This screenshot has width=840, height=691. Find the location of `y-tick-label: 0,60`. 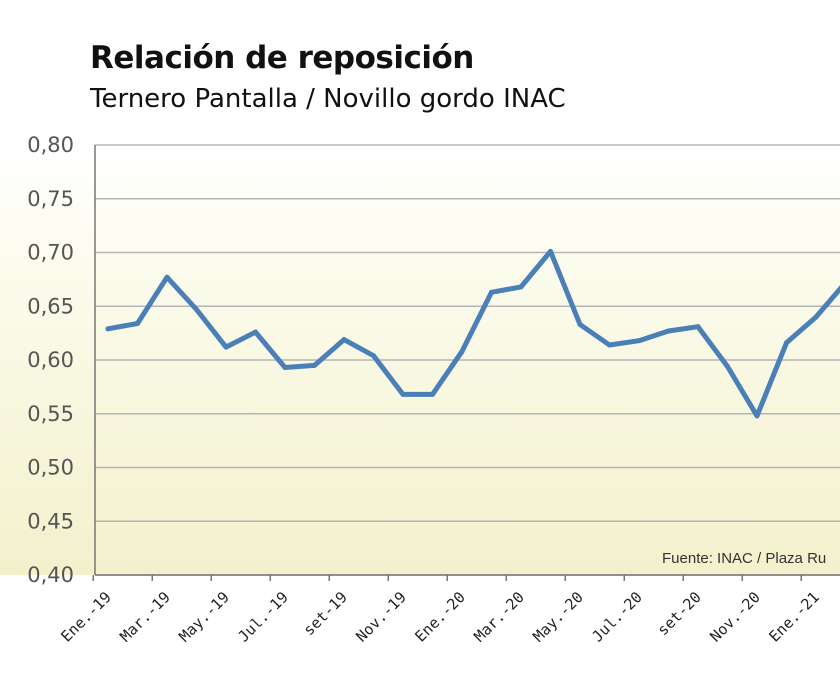

y-tick-label: 0,60 is located at coordinates (50, 360).